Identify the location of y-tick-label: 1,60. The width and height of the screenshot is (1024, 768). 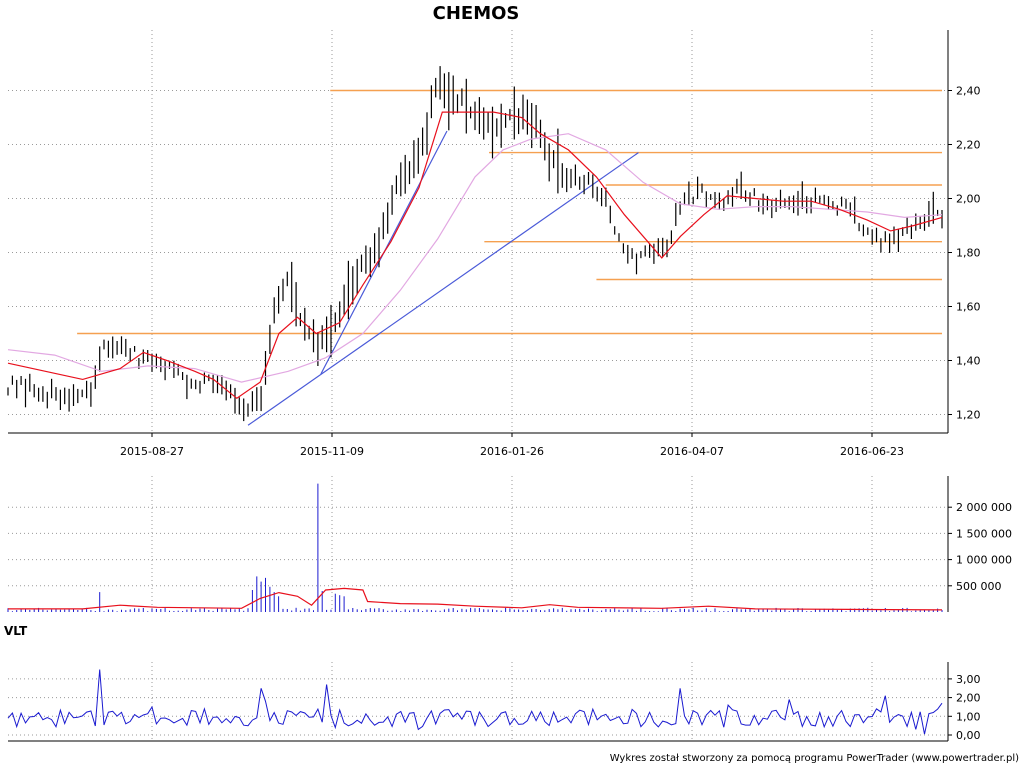
(968, 307).